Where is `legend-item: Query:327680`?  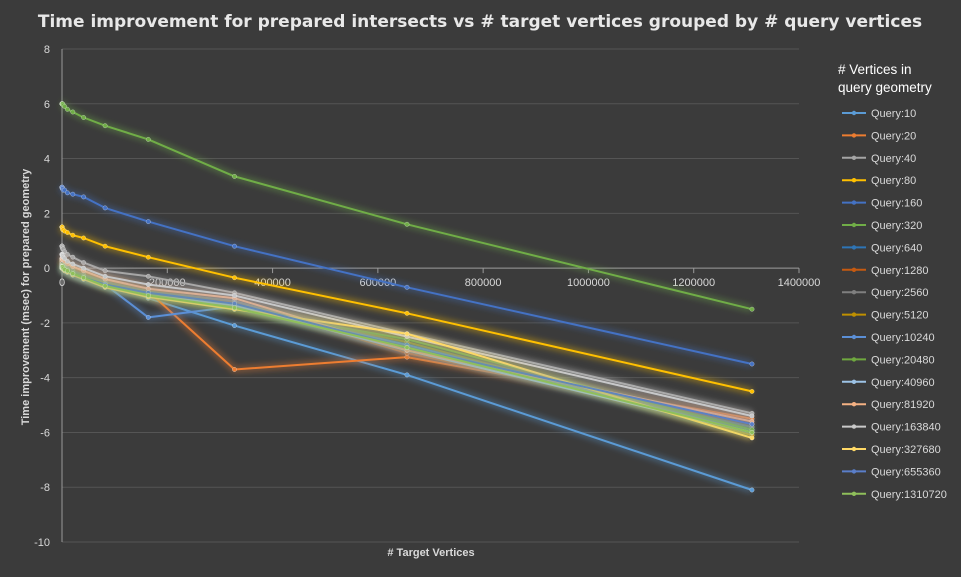 legend-item: Query:327680 is located at coordinates (891, 450).